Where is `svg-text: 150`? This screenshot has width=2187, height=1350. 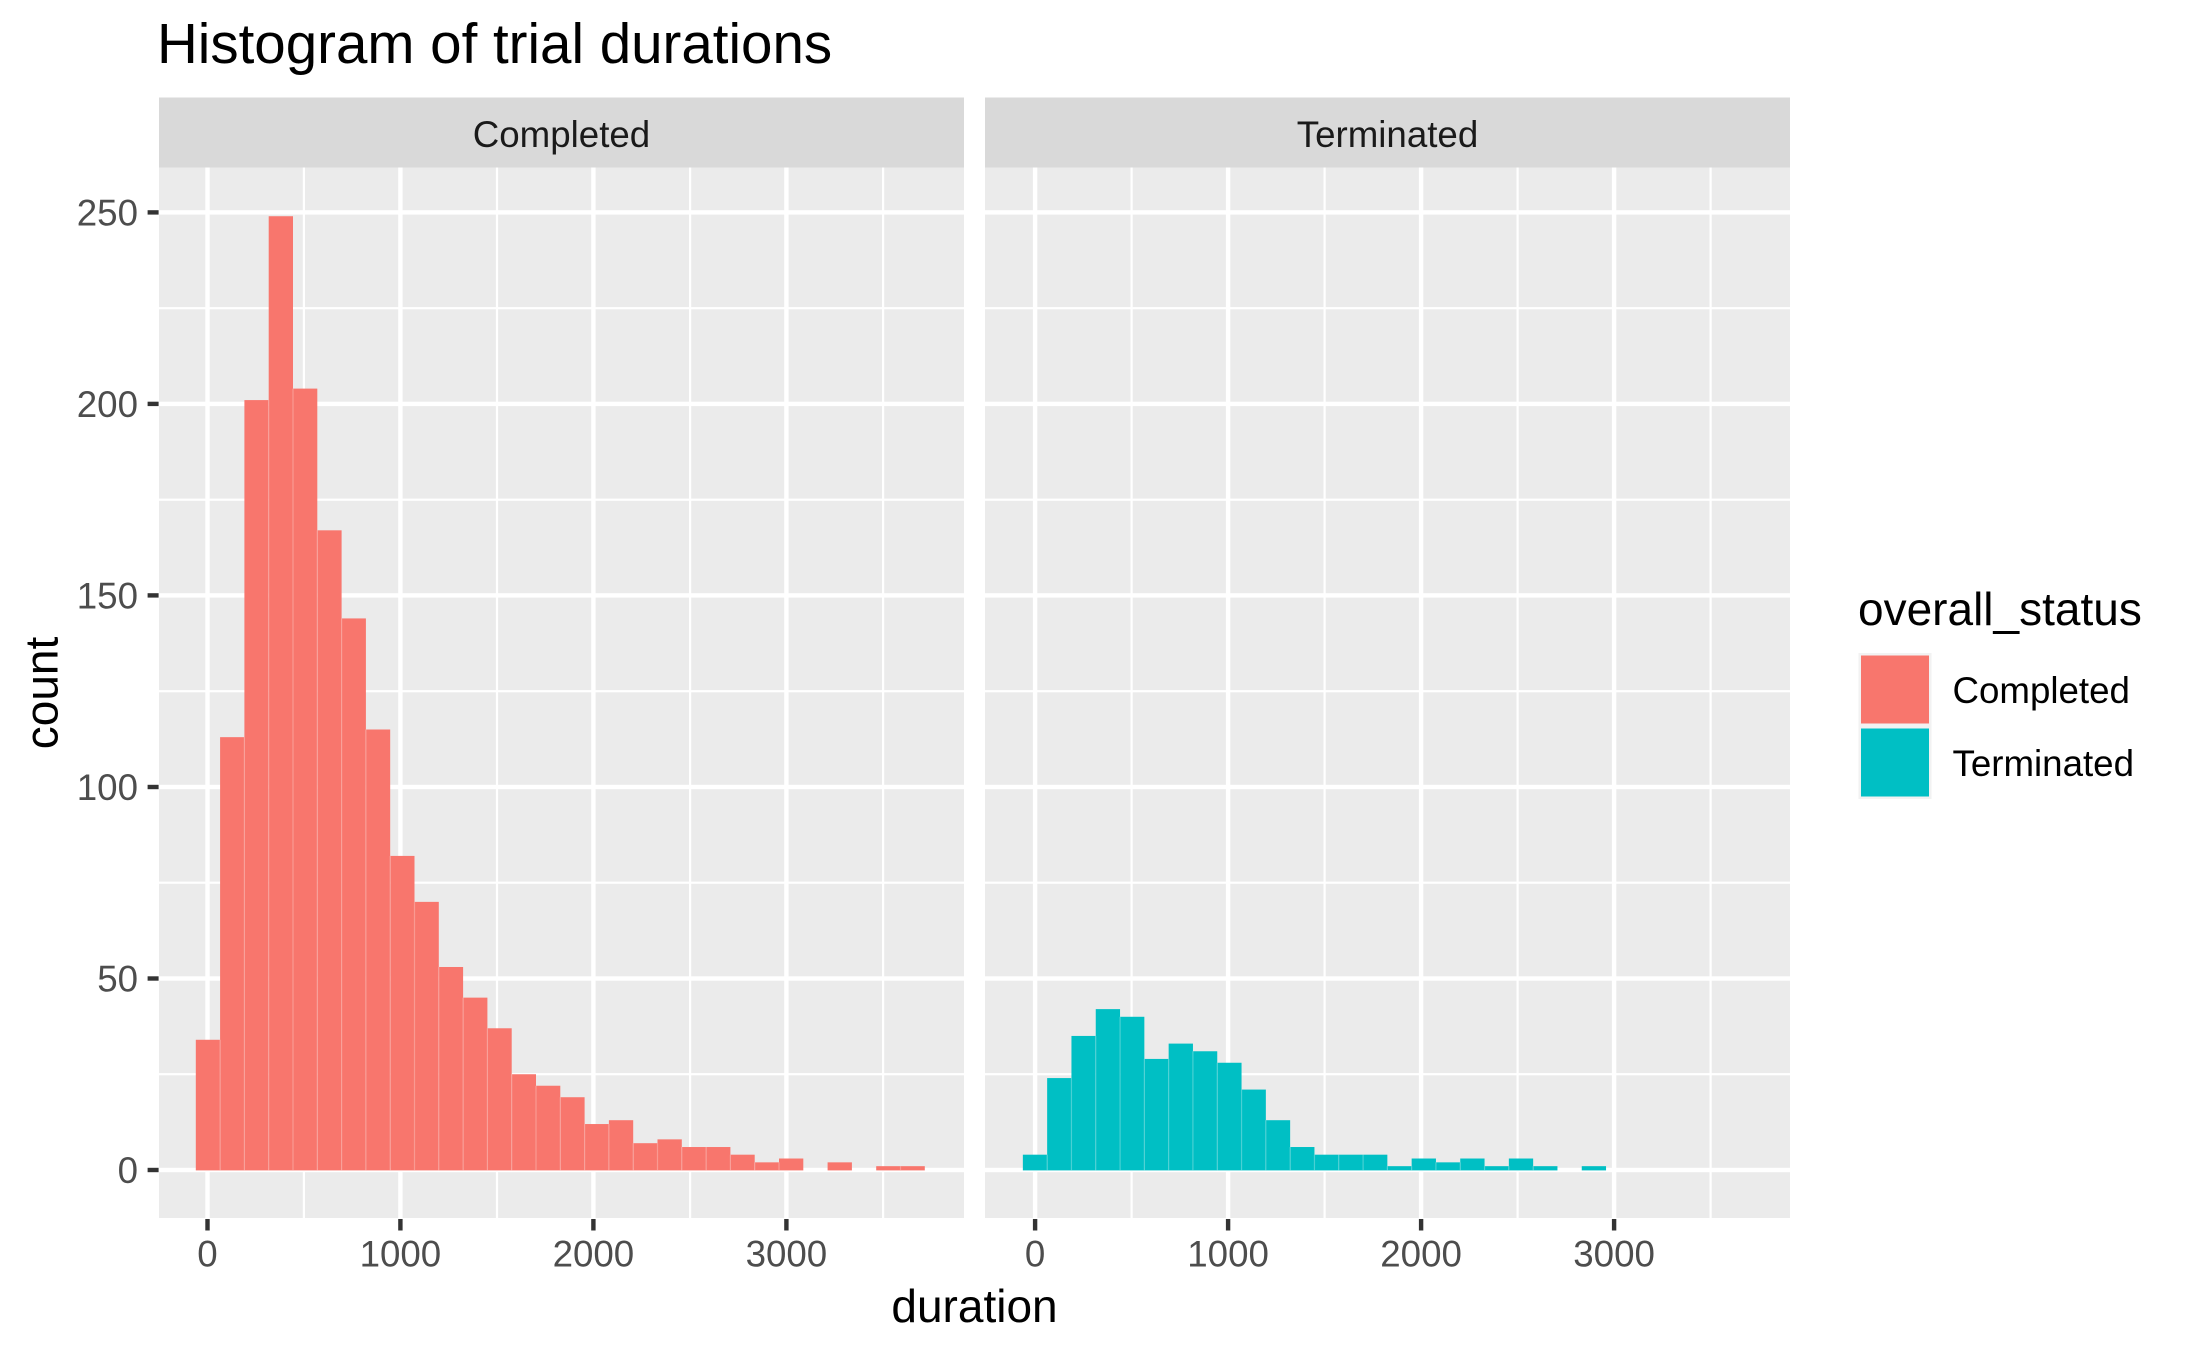 svg-text: 150 is located at coordinates (107, 595).